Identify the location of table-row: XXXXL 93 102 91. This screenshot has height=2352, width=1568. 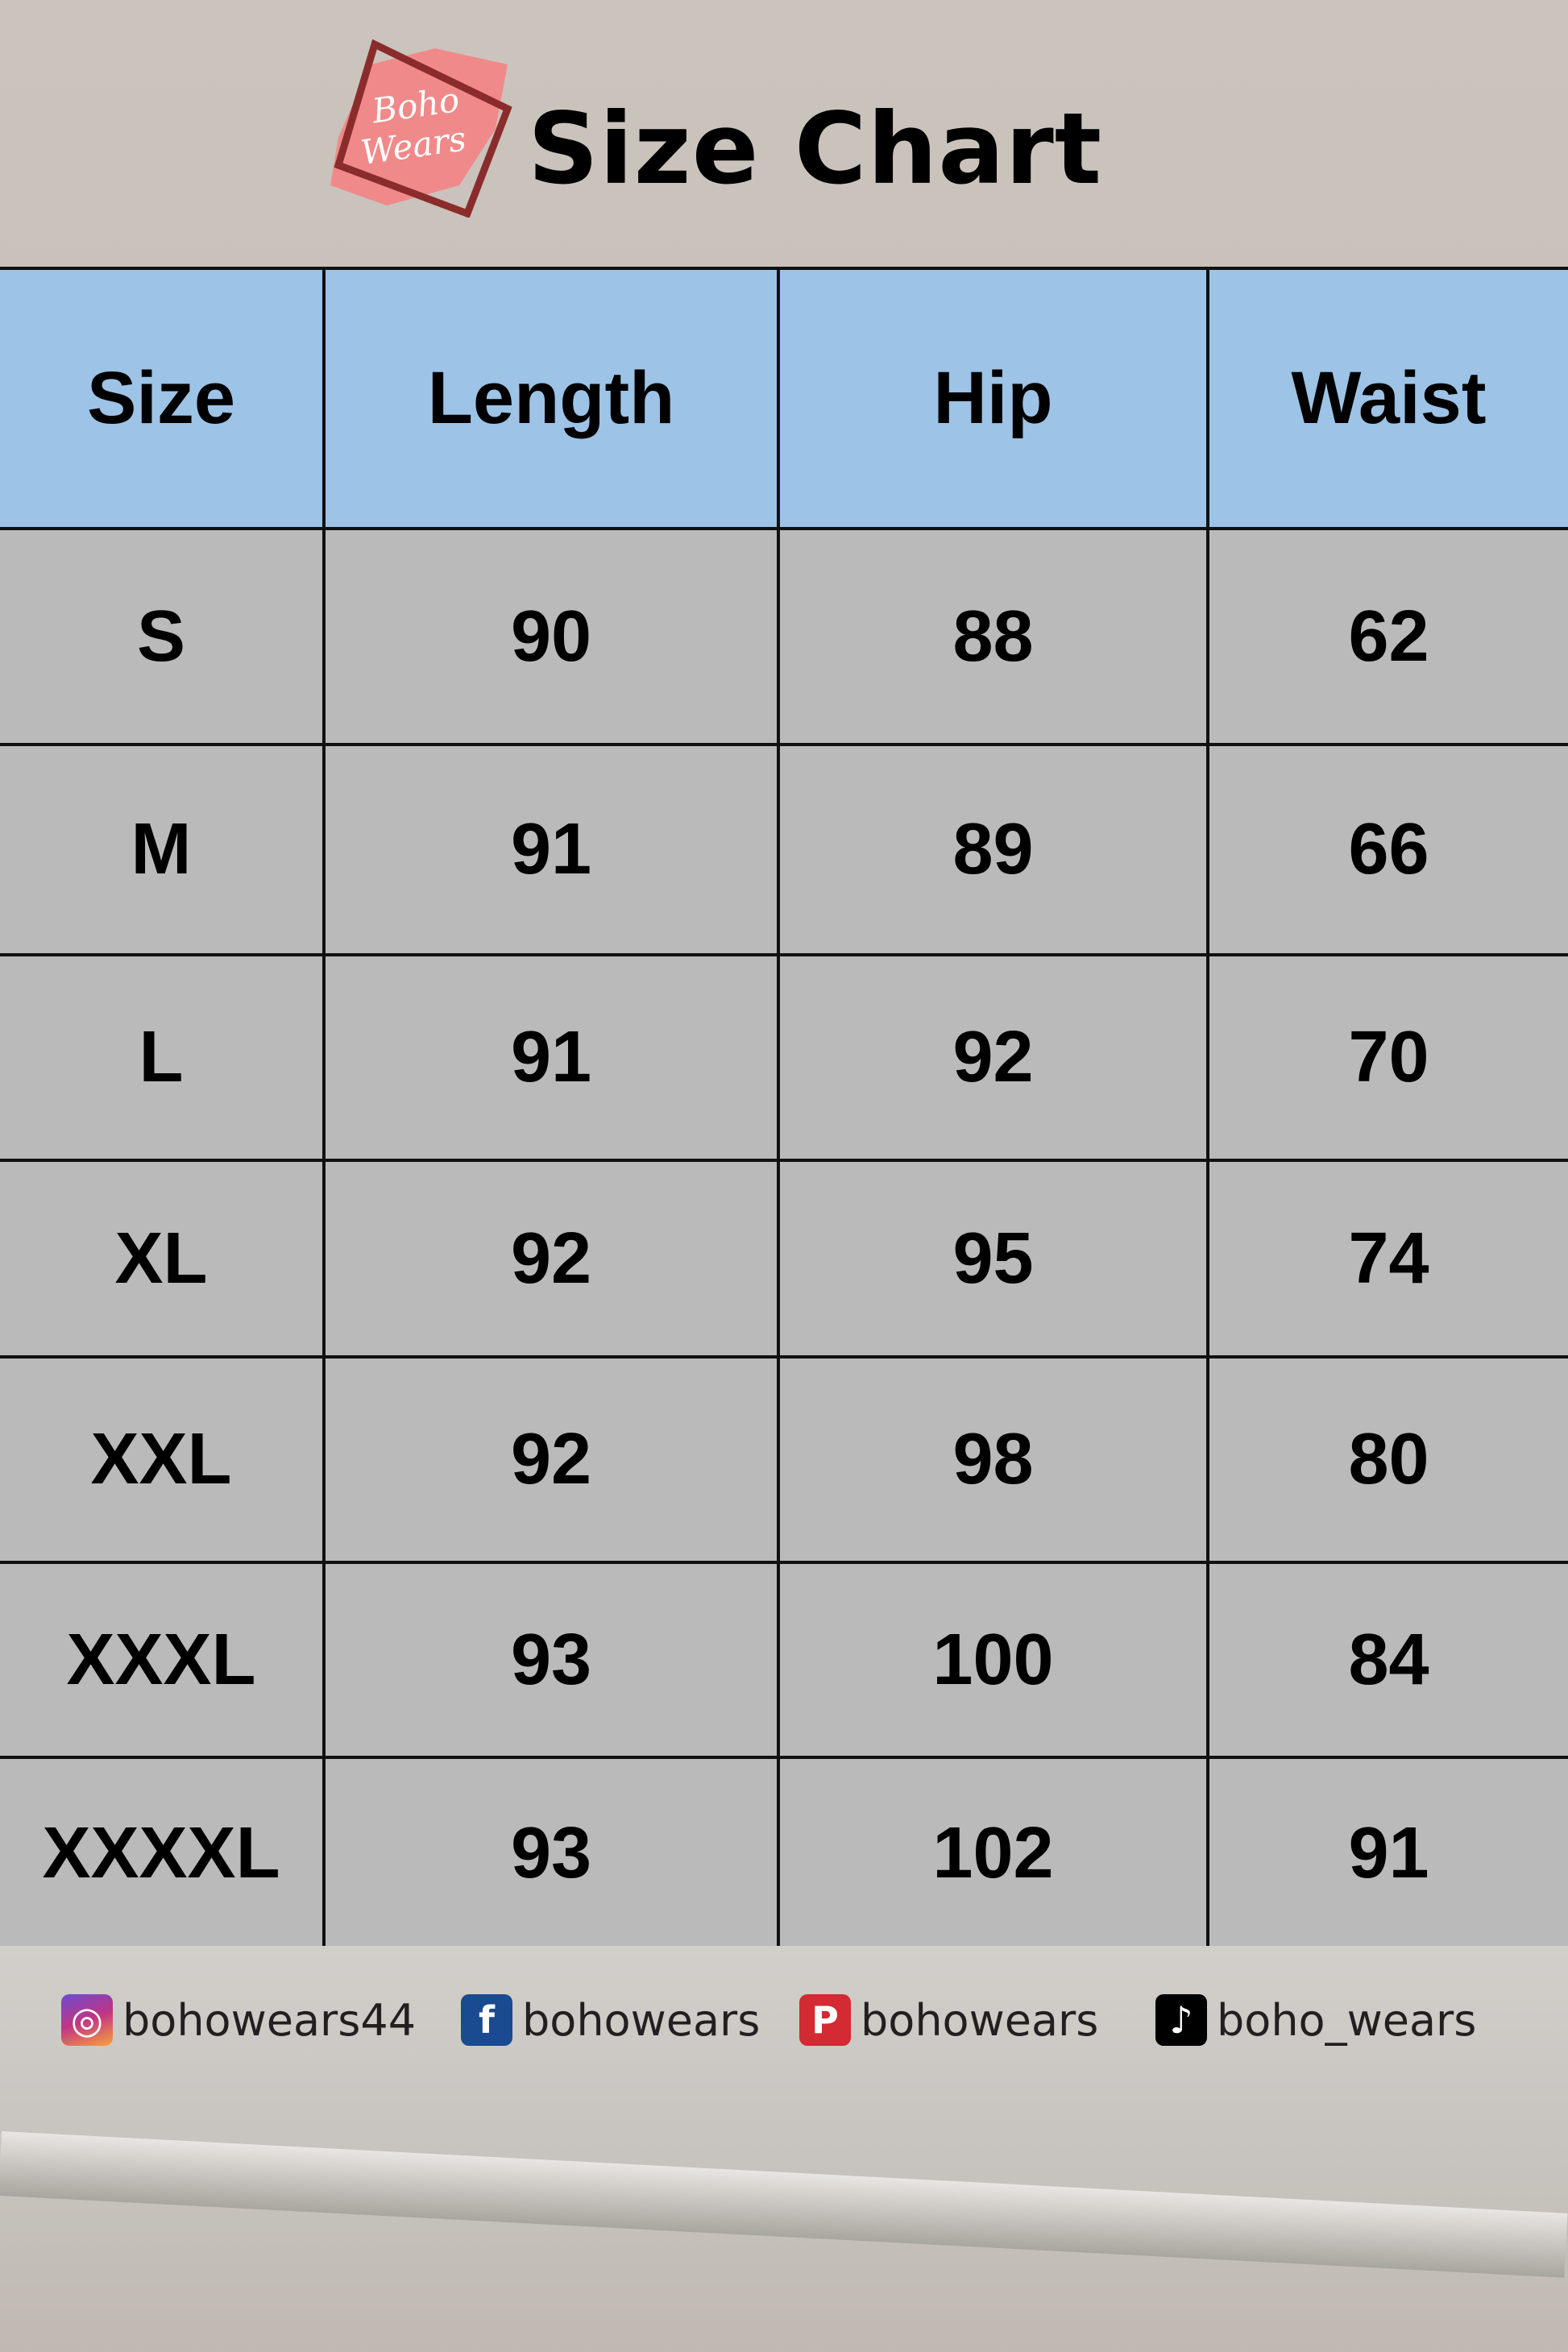
(784, 1854).